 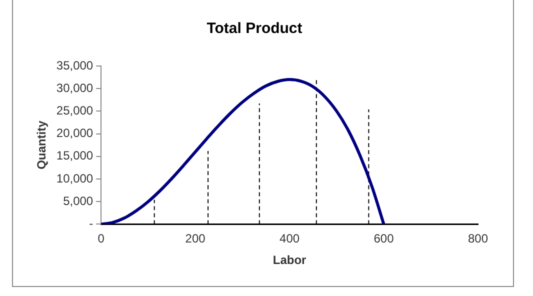 What do you see at coordinates (195, 239) in the screenshot?
I see `x-tick-label: 200` at bounding box center [195, 239].